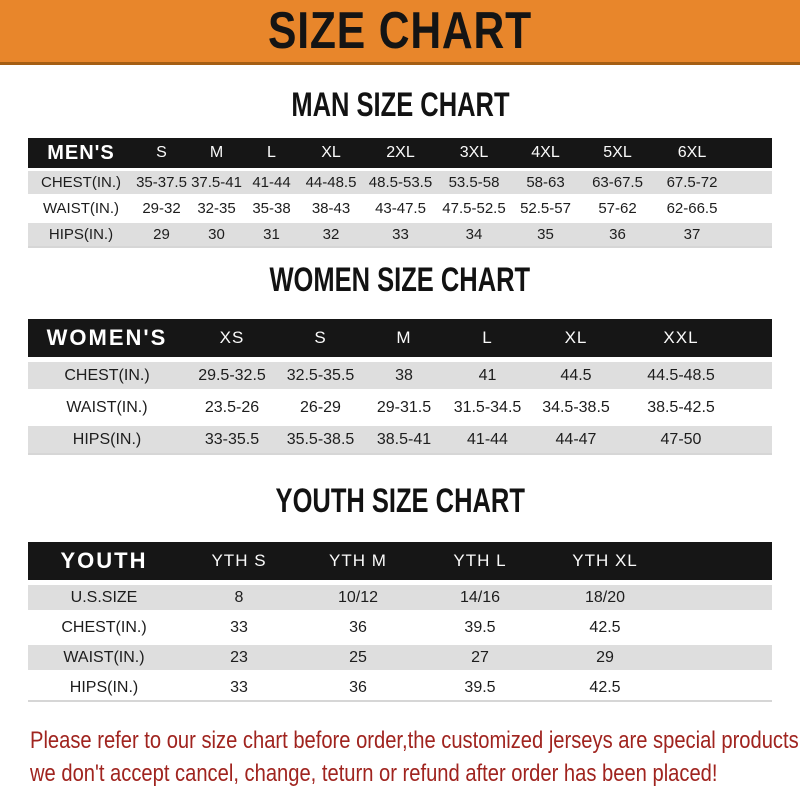 Image resolution: width=800 pixels, height=800 pixels. I want to click on section-heading-text: YOUTH SIZE CHART, so click(400, 501).